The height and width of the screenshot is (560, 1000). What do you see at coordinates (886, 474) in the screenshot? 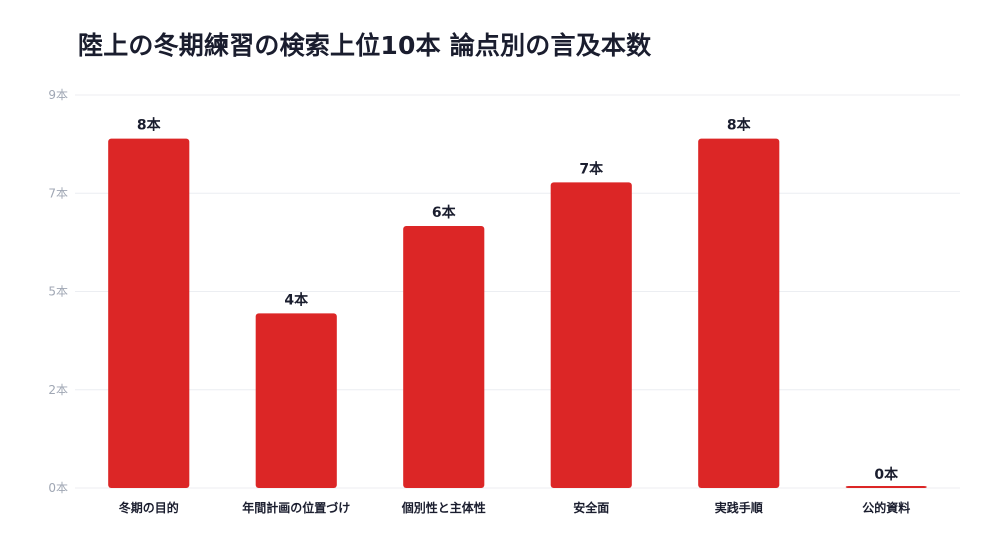
I see `data-label: 0本` at bounding box center [886, 474].